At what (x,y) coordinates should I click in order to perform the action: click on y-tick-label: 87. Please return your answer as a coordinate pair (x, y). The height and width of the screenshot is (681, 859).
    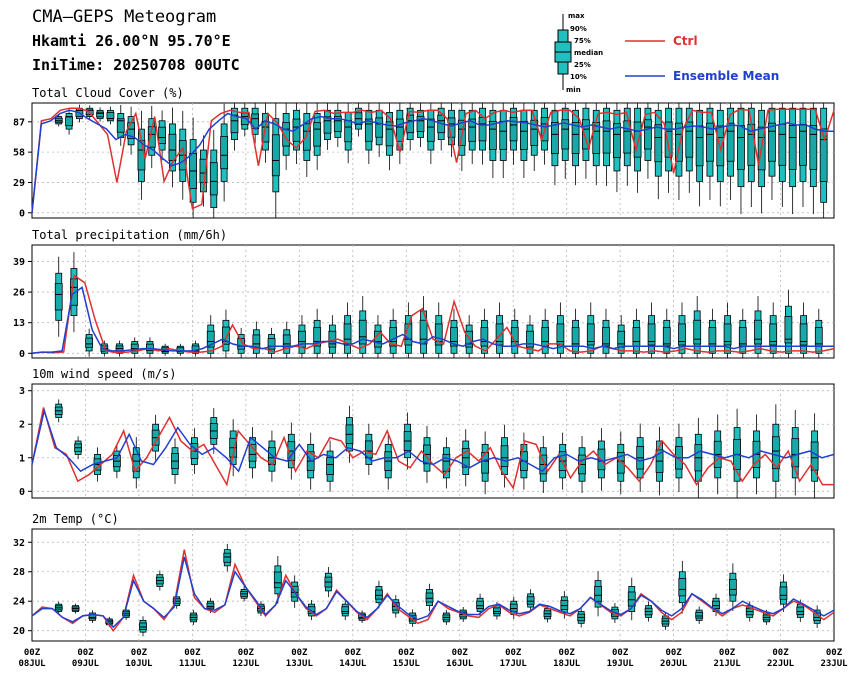
    Looking at the image, I should click on (19, 122).